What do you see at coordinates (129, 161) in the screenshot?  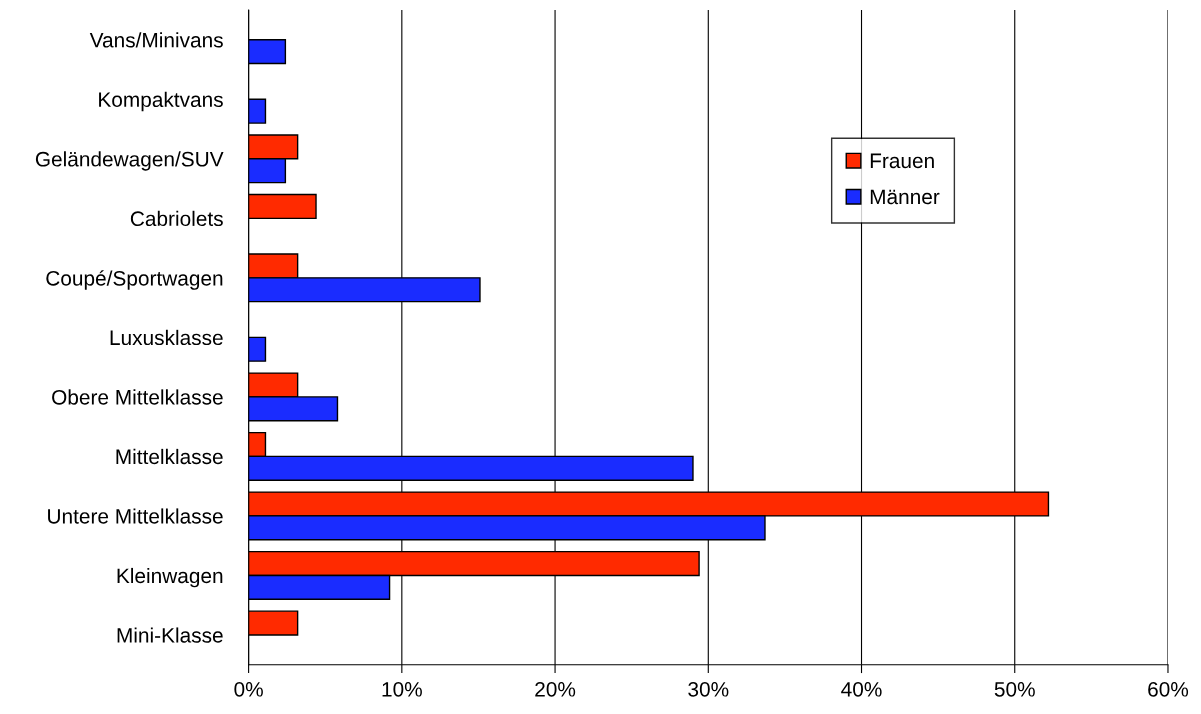 I see `y-tick-label: Geländewagen/SUV` at bounding box center [129, 161].